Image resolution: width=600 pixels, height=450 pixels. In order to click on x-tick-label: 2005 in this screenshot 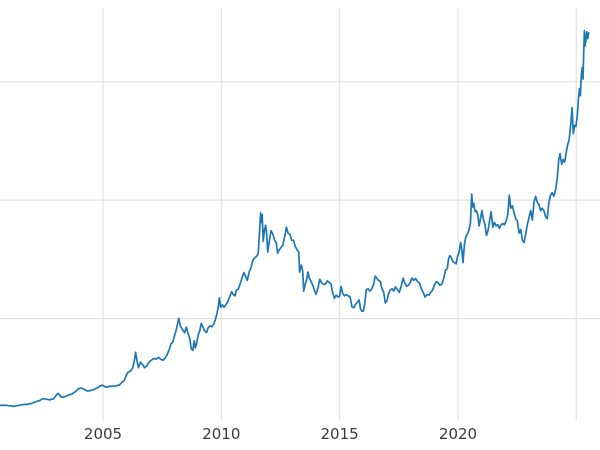, I will do `click(103, 434)`.